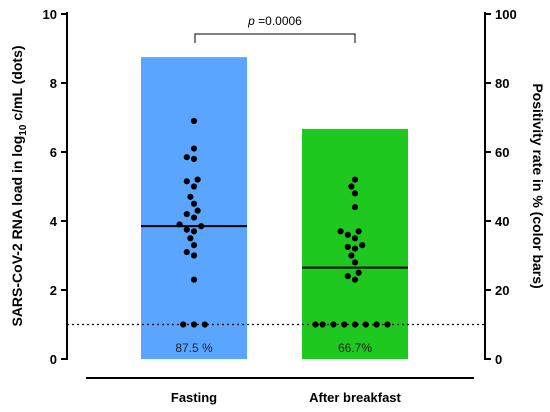  What do you see at coordinates (355, 348) in the screenshot?
I see `bar-value-label: 66.7%` at bounding box center [355, 348].